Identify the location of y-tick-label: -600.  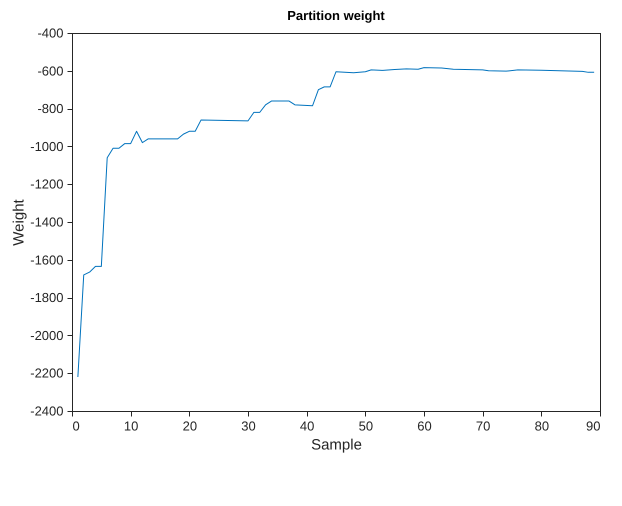
(50, 70).